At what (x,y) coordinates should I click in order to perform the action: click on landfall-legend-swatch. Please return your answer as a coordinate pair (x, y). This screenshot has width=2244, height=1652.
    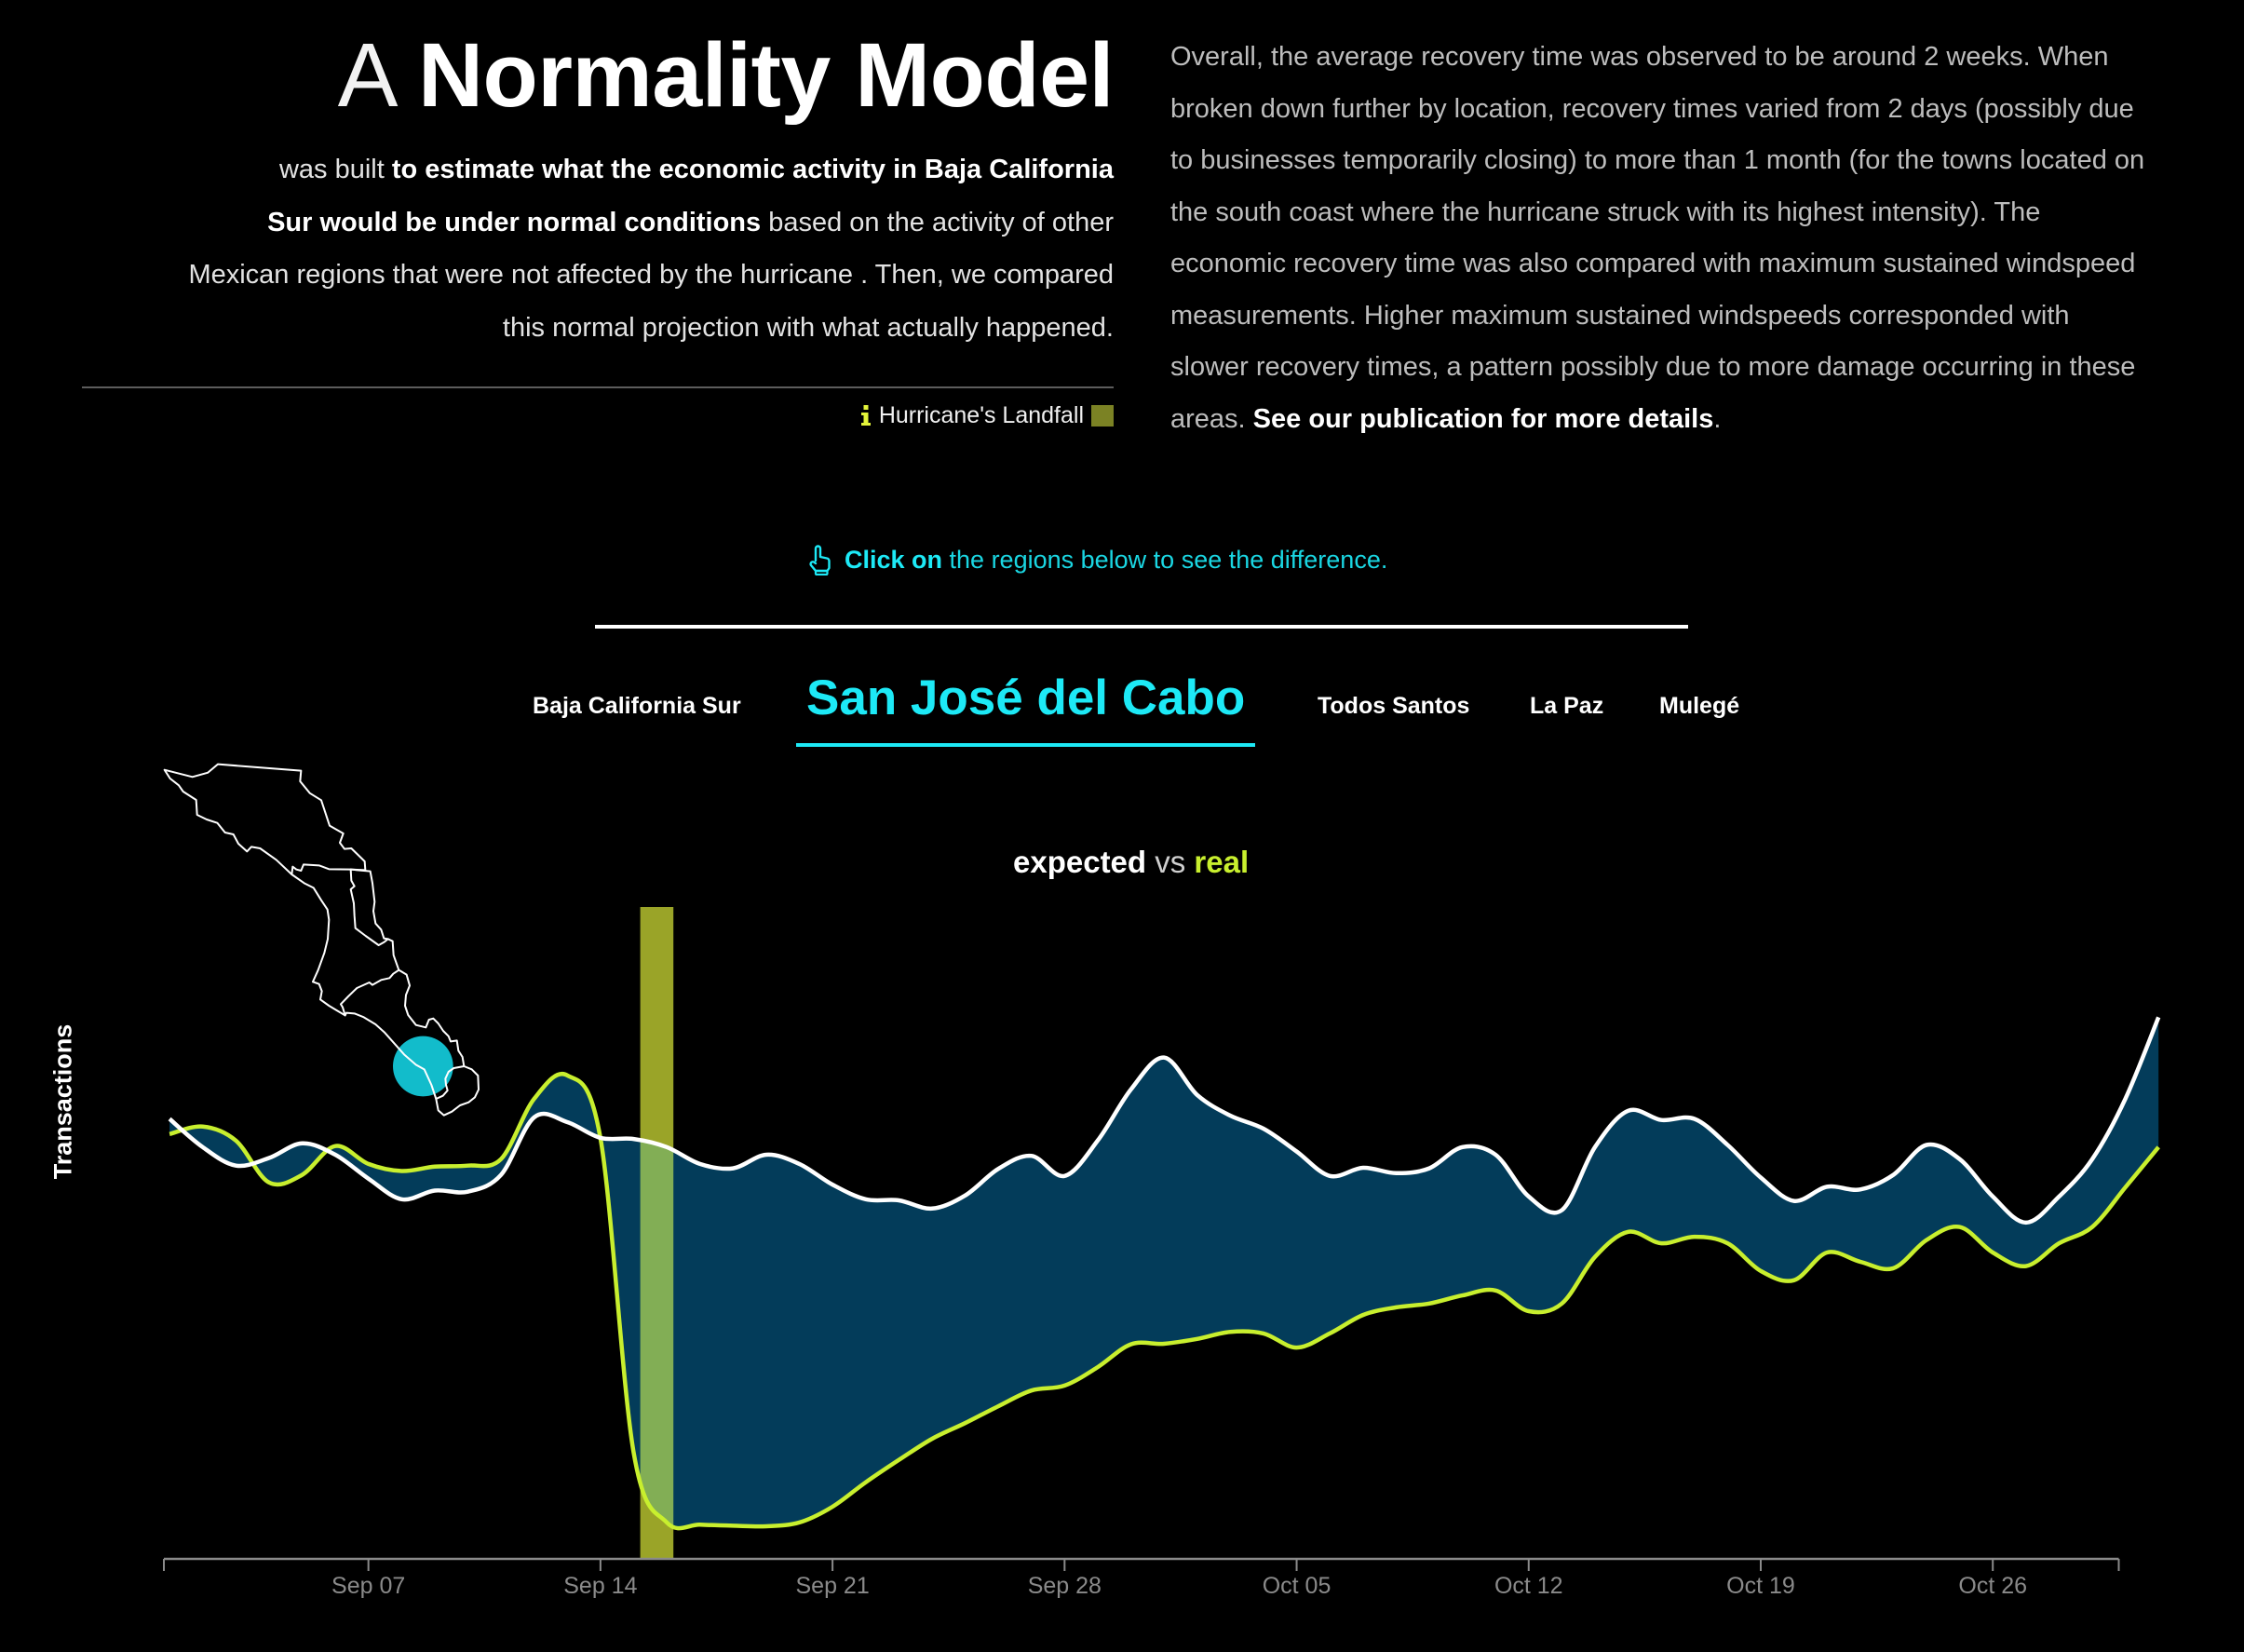
    Looking at the image, I should click on (1102, 415).